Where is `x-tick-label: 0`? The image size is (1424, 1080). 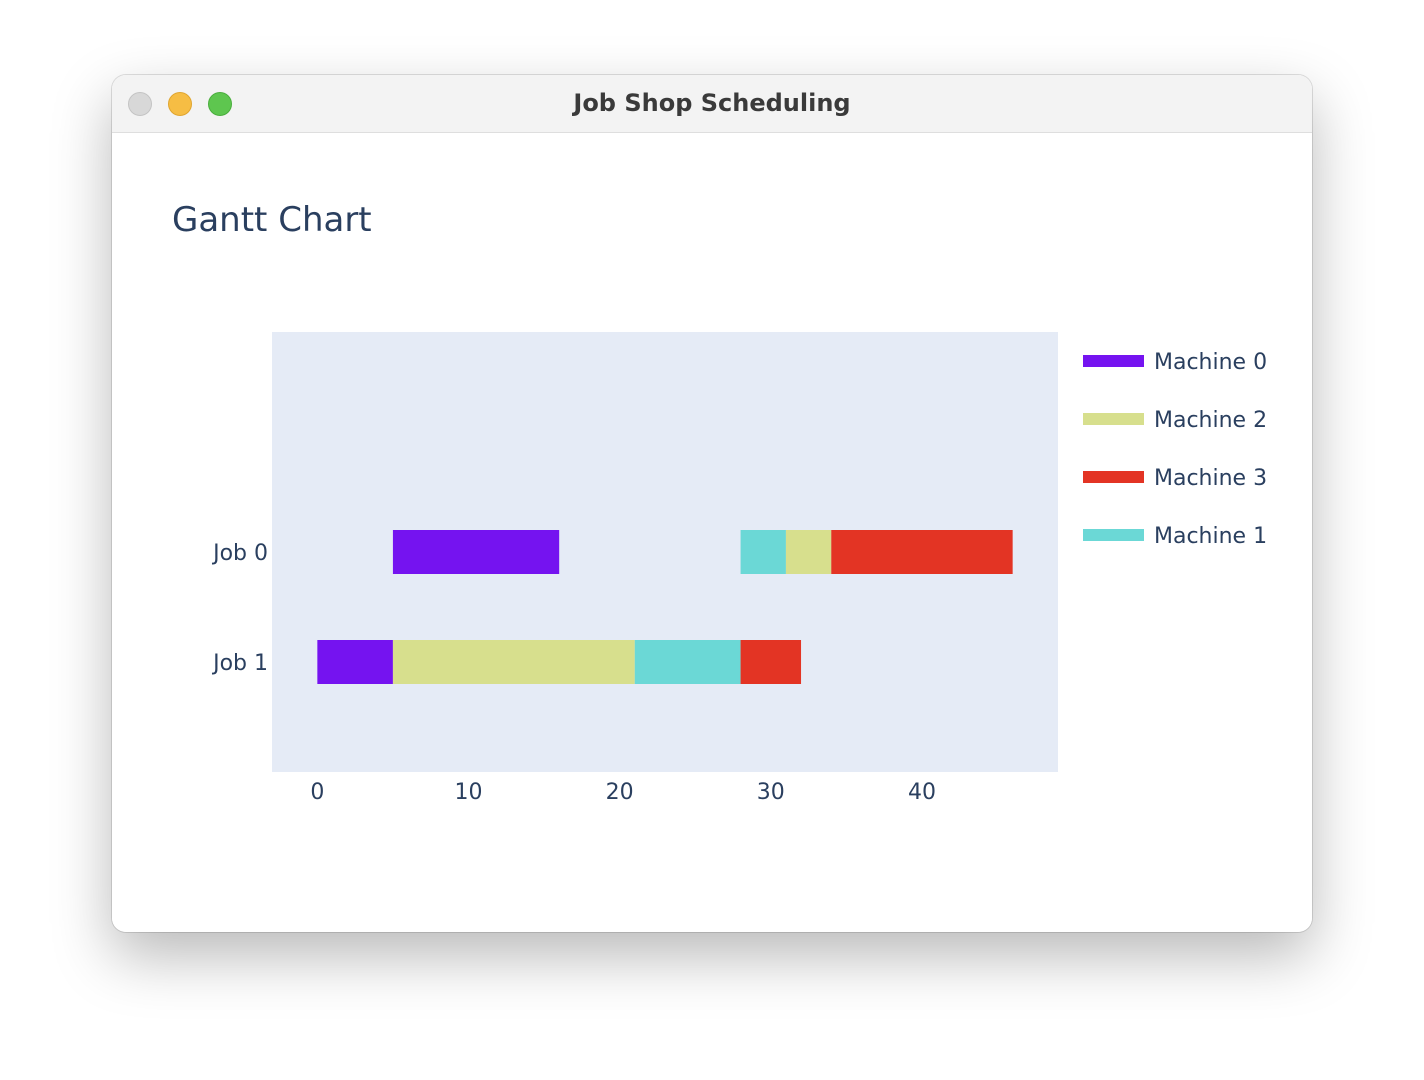 x-tick-label: 0 is located at coordinates (317, 792).